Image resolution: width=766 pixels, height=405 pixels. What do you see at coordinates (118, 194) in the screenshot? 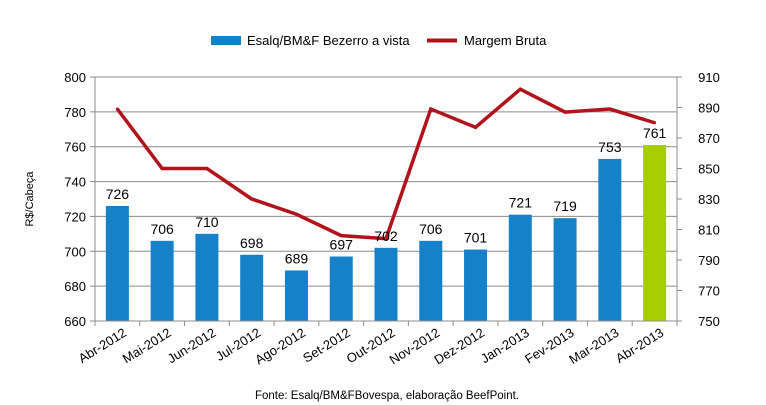
I see `bar-data-label: 726` at bounding box center [118, 194].